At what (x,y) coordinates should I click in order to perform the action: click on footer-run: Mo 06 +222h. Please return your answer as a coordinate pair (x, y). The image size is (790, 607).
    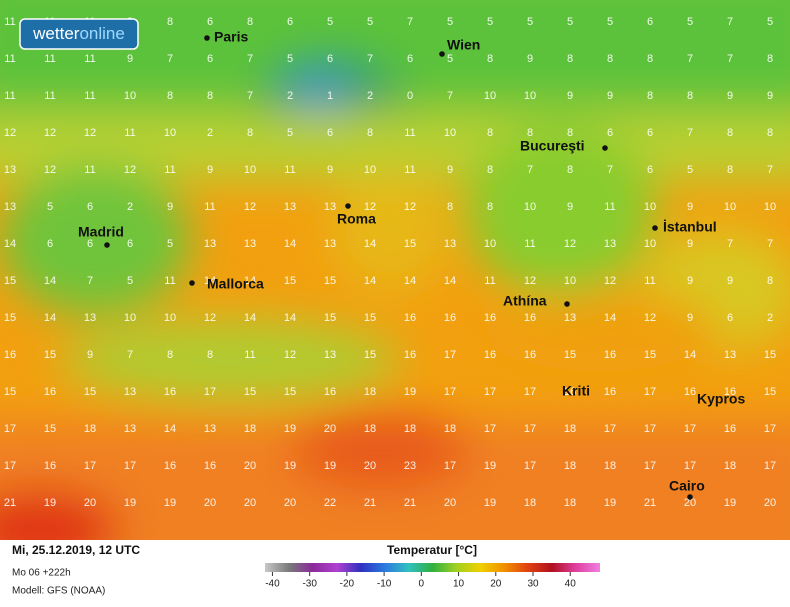
    Looking at the image, I should click on (41, 573).